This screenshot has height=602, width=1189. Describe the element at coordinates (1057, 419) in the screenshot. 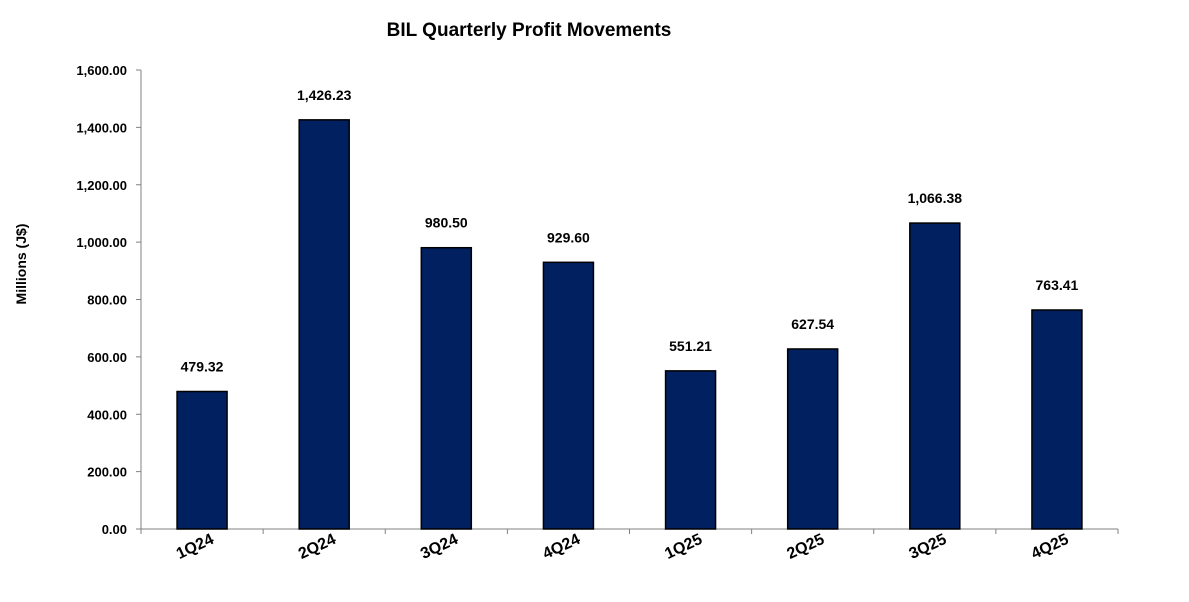

I see `bar-4q25` at that location.